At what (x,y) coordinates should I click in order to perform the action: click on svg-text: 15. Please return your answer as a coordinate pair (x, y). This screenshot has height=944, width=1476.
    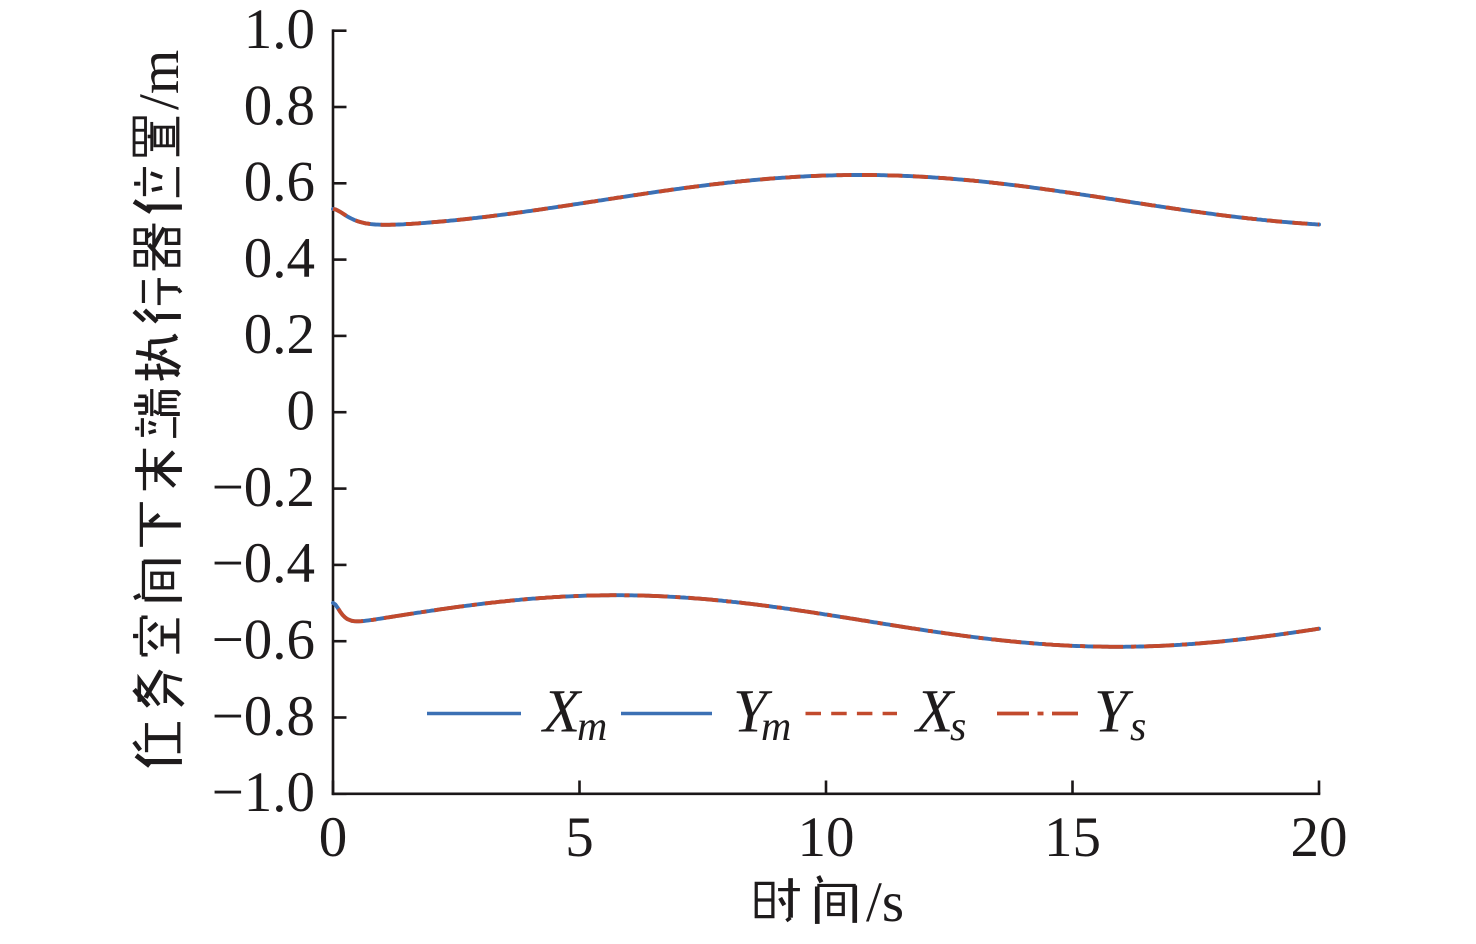
    Looking at the image, I should click on (1072, 837).